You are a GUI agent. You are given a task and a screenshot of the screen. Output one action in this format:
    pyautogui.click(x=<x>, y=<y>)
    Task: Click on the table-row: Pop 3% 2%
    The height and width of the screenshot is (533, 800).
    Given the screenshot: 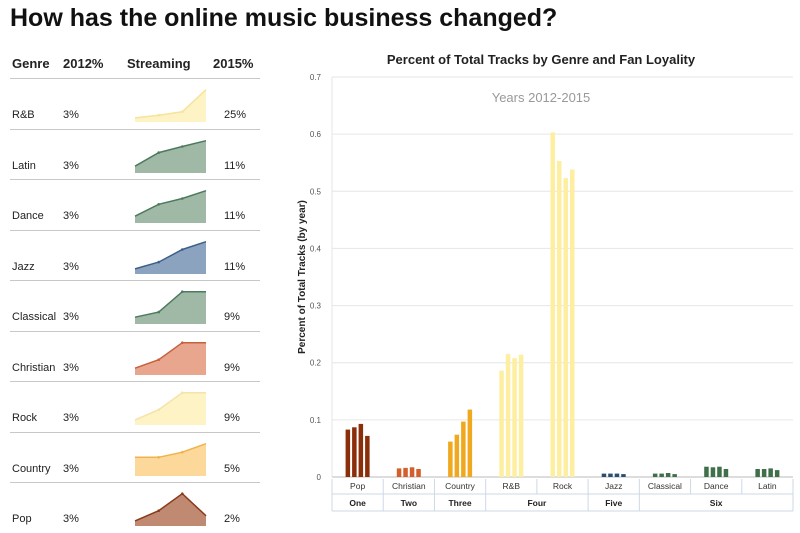 What is the action you would take?
    pyautogui.click(x=135, y=507)
    